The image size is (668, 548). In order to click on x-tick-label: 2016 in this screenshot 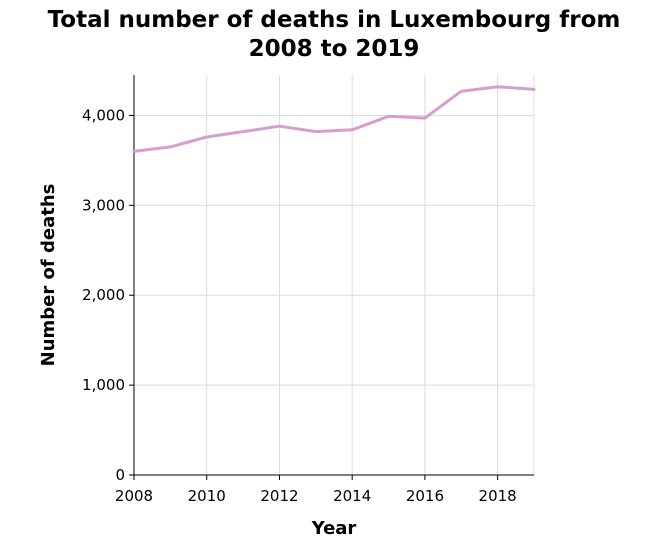, I will do `click(425, 496)`.